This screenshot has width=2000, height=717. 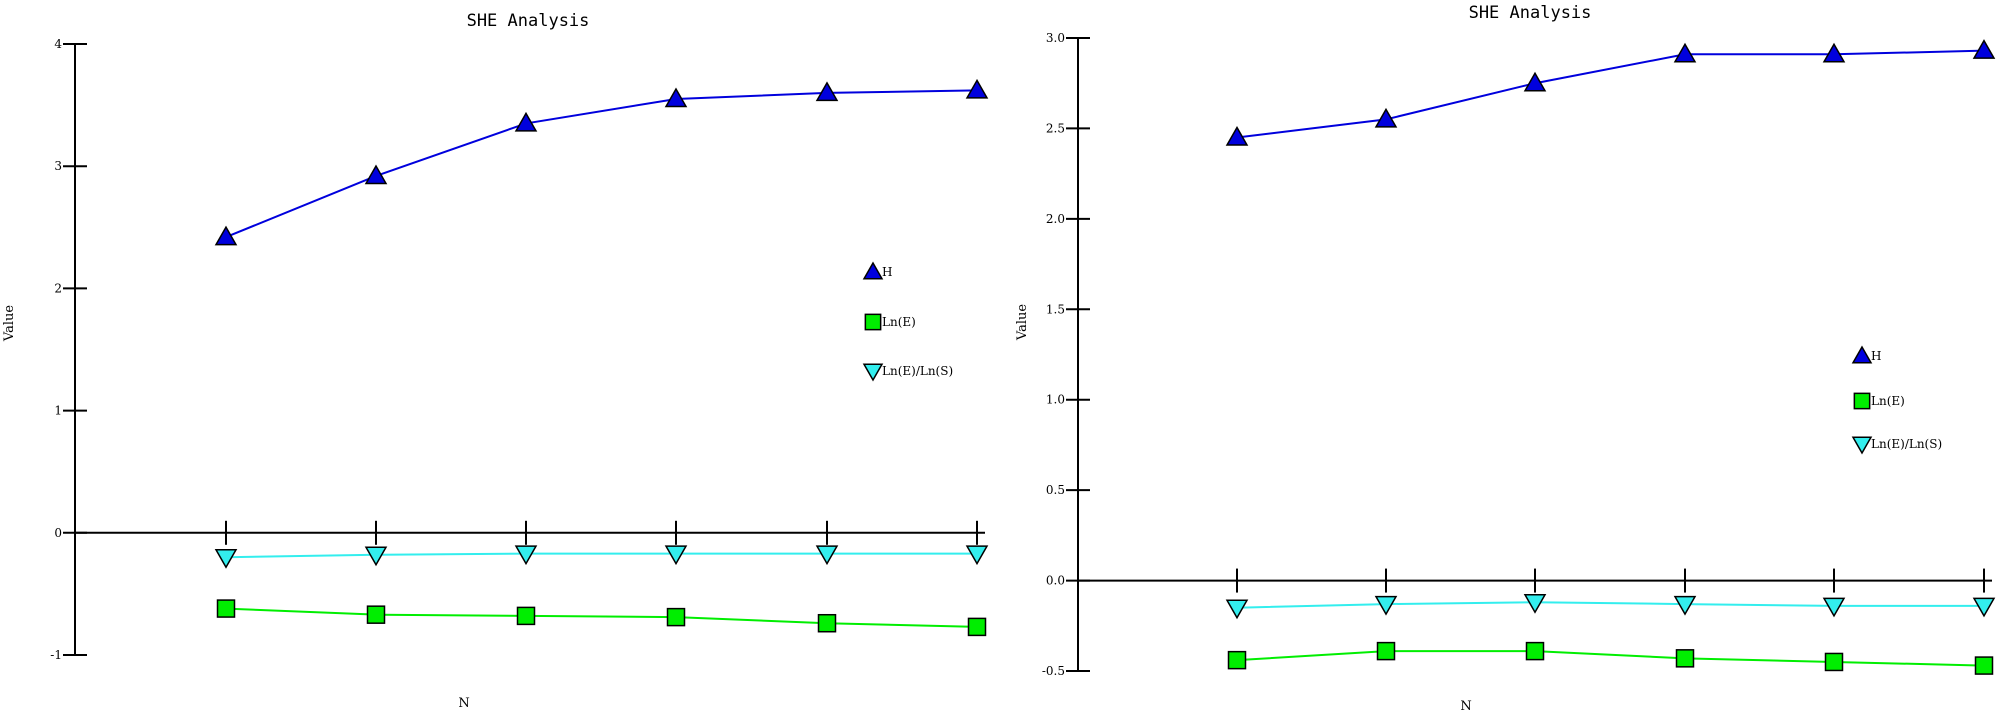 I want to click on chart-2-legend: H Ln(E) Ln(E)/Ln(S), so click(x=1896, y=400).